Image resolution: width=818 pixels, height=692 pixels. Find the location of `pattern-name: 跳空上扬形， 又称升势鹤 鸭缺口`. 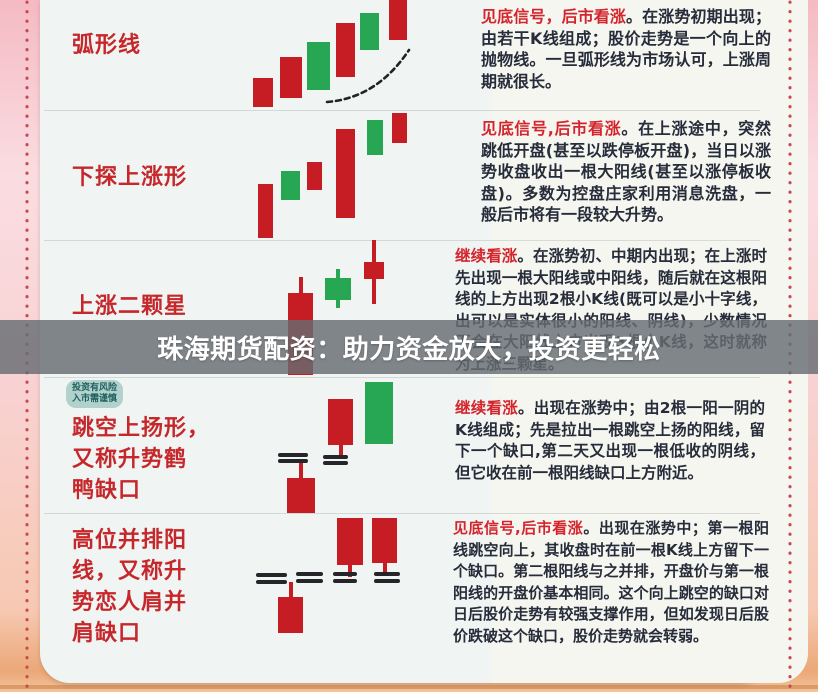

pattern-name: 跳空上扬形， 又称升势鹤 鸭缺口 is located at coordinates (141, 459).